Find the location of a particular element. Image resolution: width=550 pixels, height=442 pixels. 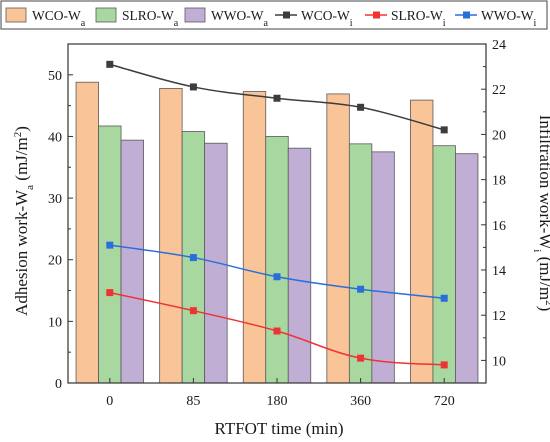

legend-marker-wwo-wi is located at coordinates (466, 15).